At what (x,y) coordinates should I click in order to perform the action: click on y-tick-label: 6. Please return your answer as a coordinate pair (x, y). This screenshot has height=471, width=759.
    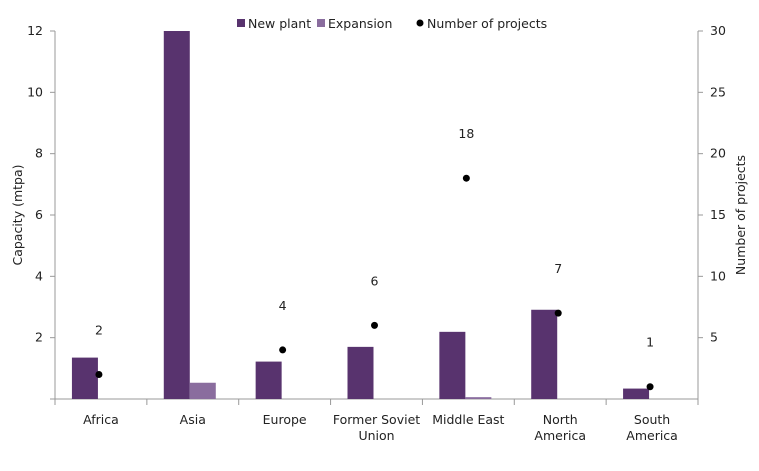
    Looking at the image, I should click on (39, 214).